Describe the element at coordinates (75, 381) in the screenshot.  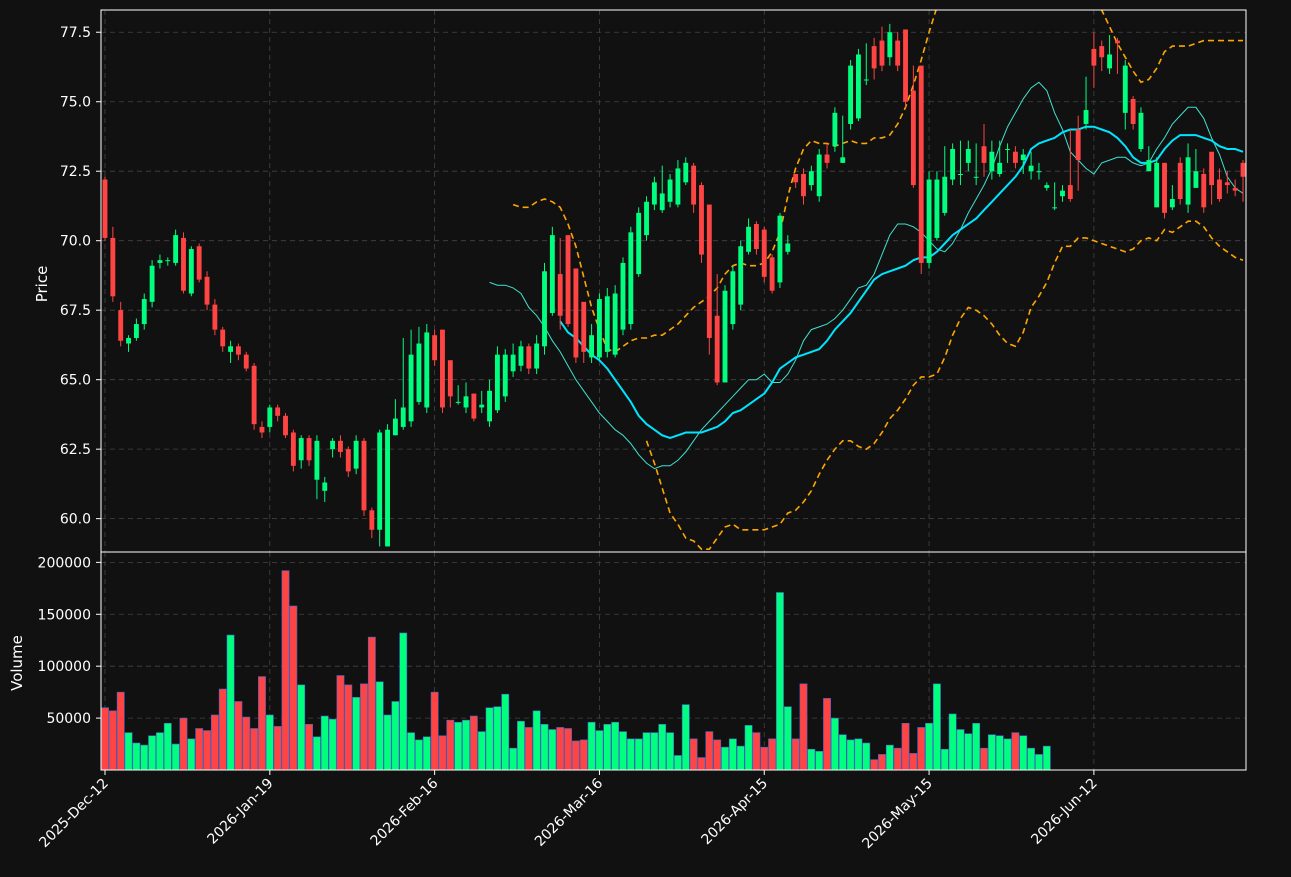
I see `price-tick-label: 65.0` at that location.